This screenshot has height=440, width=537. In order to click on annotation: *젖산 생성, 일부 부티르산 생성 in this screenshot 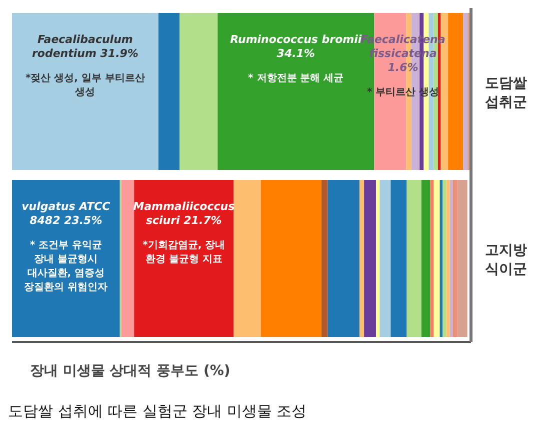, I will do `click(85, 85)`.